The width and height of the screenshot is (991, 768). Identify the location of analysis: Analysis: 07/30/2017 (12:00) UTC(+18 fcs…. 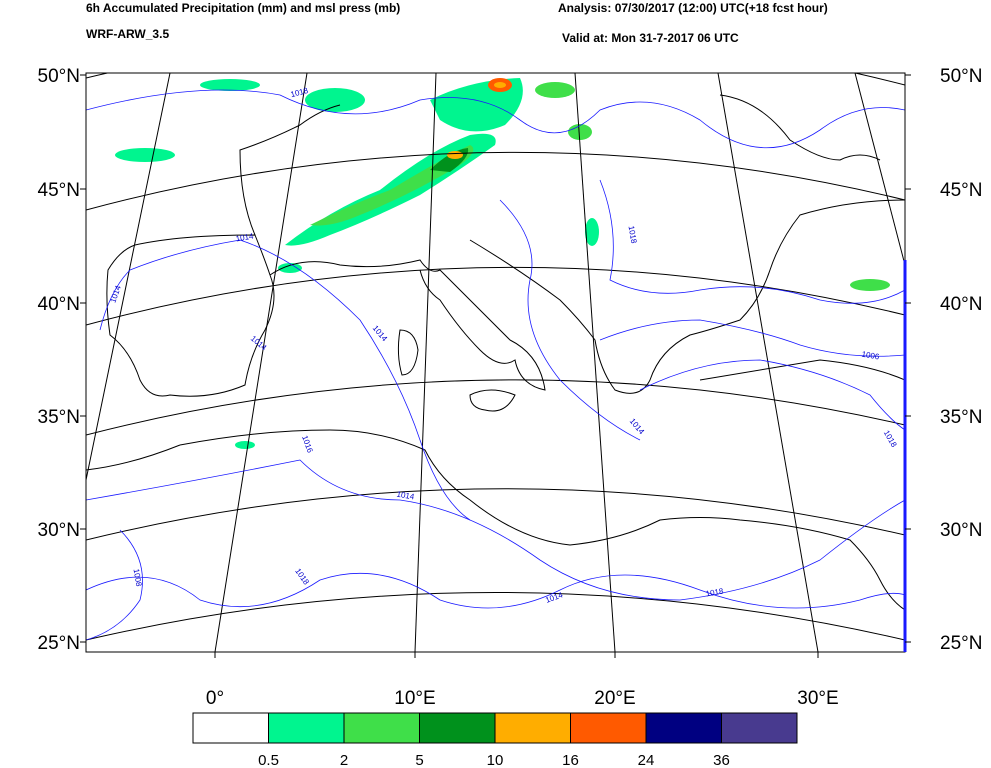
(693, 8).